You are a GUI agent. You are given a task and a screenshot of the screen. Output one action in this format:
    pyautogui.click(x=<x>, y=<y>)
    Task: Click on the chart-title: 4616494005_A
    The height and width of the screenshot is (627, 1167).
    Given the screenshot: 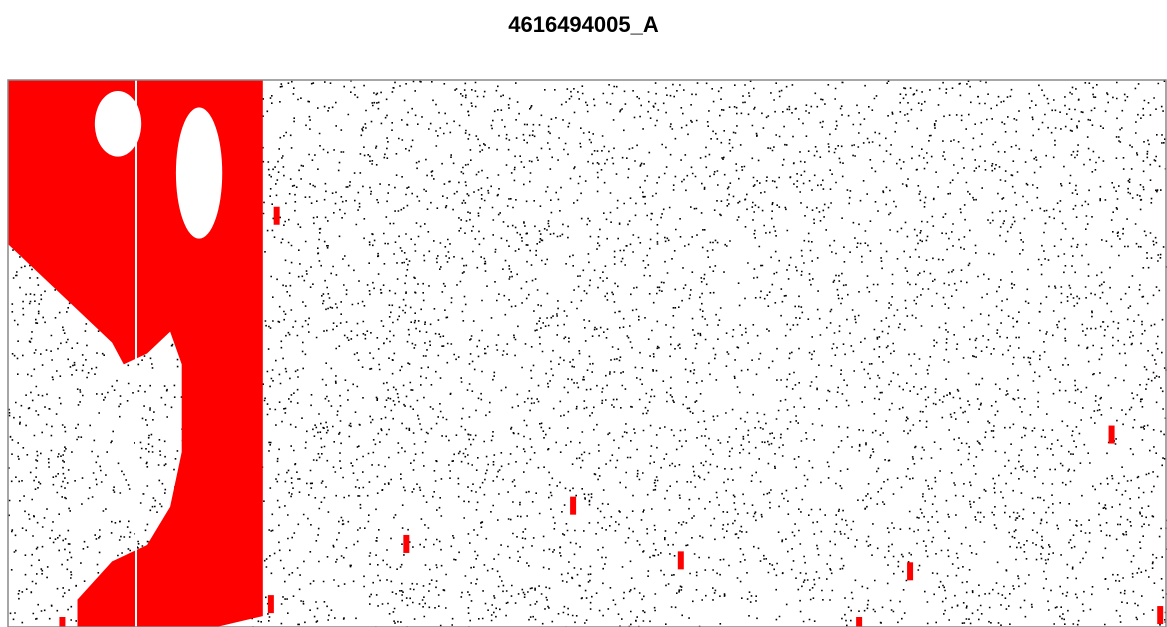 What is the action you would take?
    pyautogui.click(x=583, y=24)
    